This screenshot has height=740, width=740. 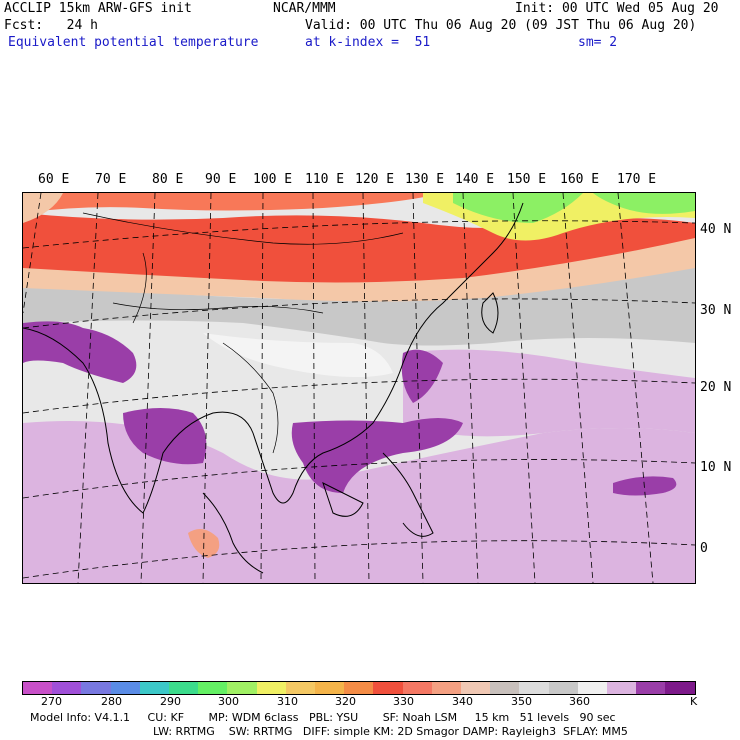 What do you see at coordinates (304, 8) in the screenshot?
I see `header-org: NCAR/MMM` at bounding box center [304, 8].